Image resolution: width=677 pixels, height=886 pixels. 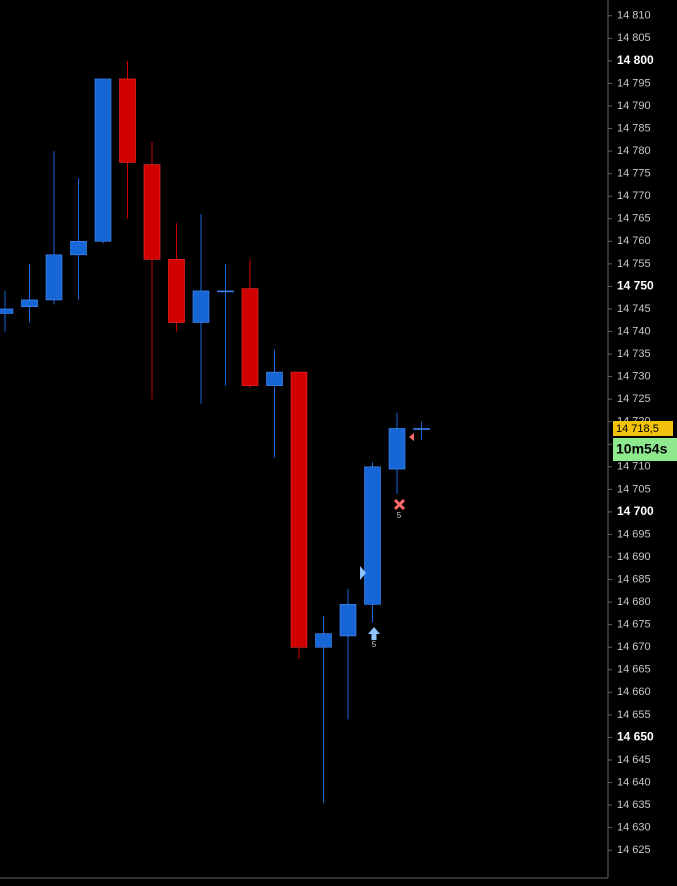 What do you see at coordinates (634, 670) in the screenshot?
I see `y-tick-label: 14 665` at bounding box center [634, 670].